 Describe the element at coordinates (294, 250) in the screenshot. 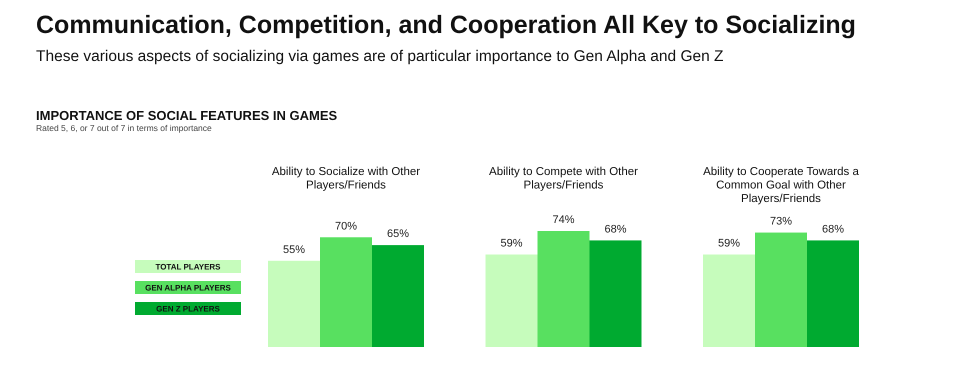

I see `data-label: 55%` at that location.